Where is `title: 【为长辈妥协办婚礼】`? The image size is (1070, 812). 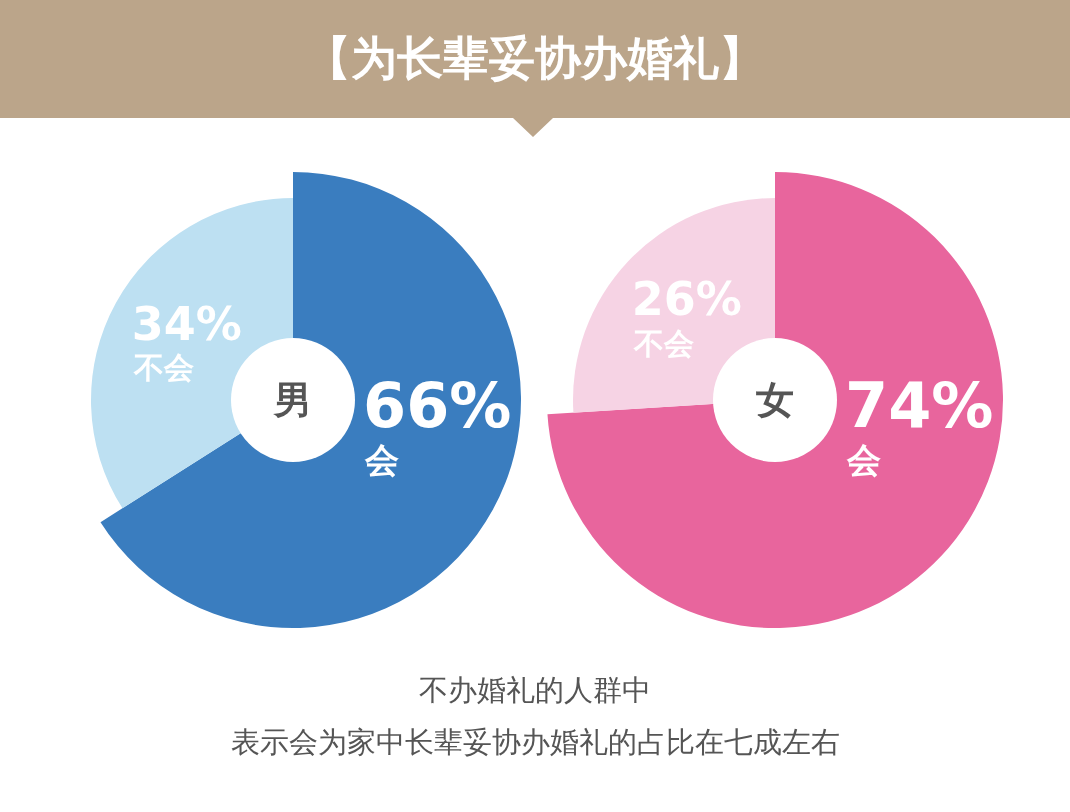 title: 【为长辈妥协办婚礼】 is located at coordinates (535, 58).